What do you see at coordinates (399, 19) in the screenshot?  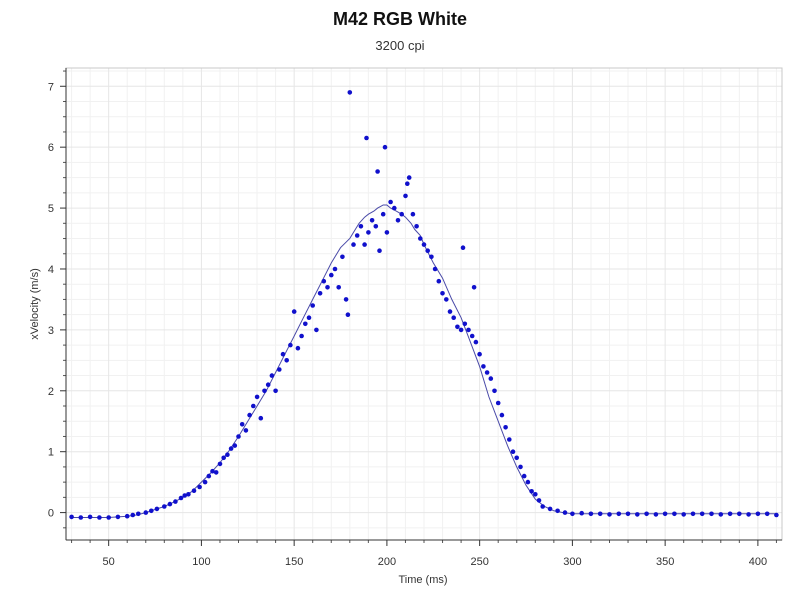 I see `chart-title: M42 RGB White` at bounding box center [399, 19].